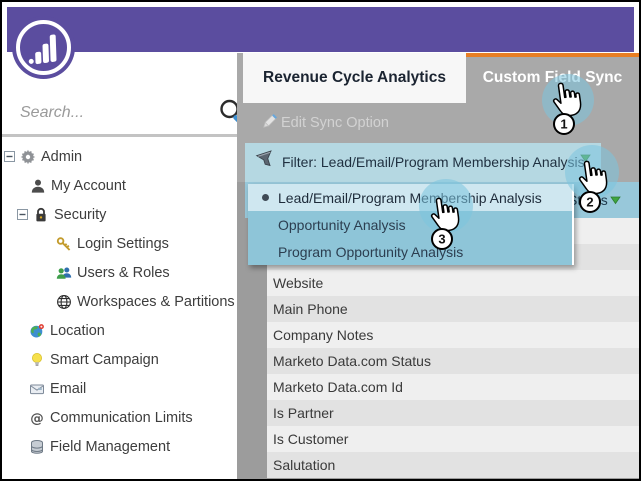 This screenshot has height=481, width=641. Describe the element at coordinates (453, 283) in the screenshot. I see `table-row: Website` at that location.